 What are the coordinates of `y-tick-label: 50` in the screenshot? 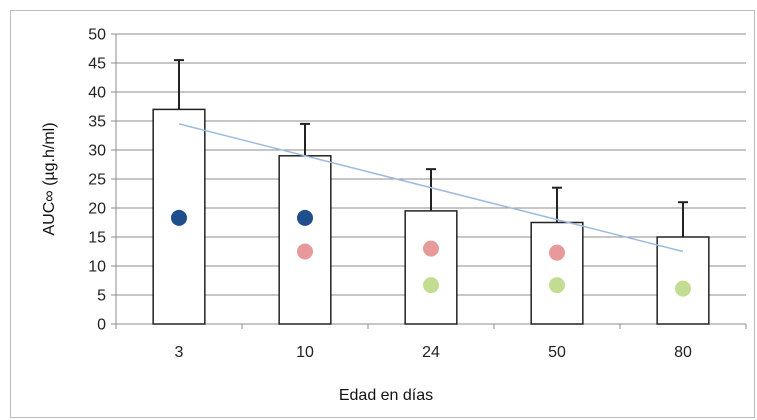 It's located at (97, 35).